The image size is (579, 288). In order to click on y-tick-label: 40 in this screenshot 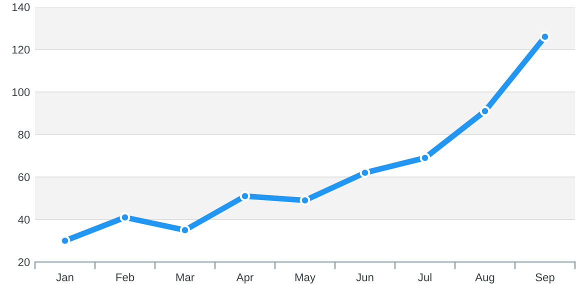, I will do `click(24, 220)`.